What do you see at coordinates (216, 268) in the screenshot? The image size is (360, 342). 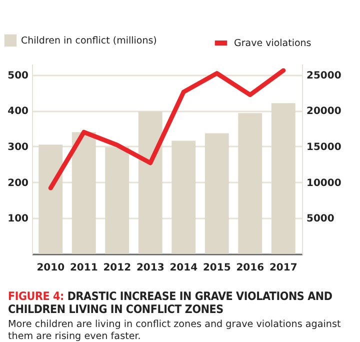 I see `x-tick-label: 2015` at bounding box center [216, 268].